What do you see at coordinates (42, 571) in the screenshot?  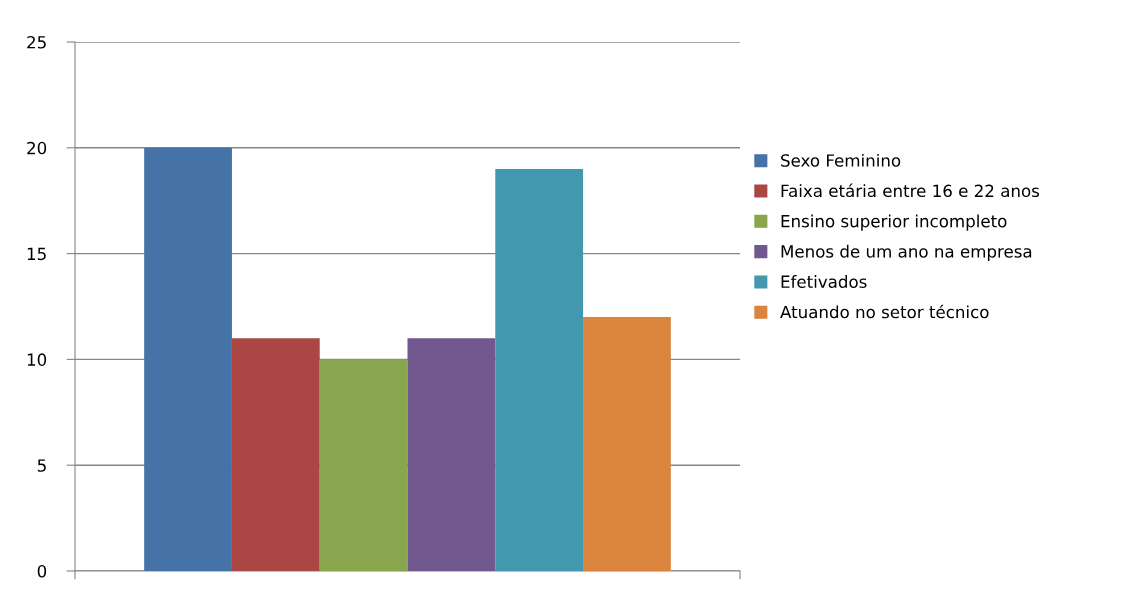 I see `y-tick-label: 0` at bounding box center [42, 571].